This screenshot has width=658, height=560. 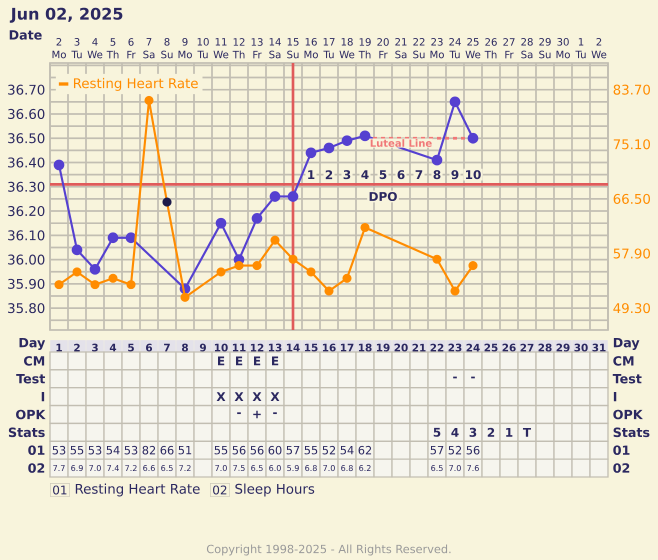 I want to click on y-tick-label: 36.50, so click(x=26, y=138).